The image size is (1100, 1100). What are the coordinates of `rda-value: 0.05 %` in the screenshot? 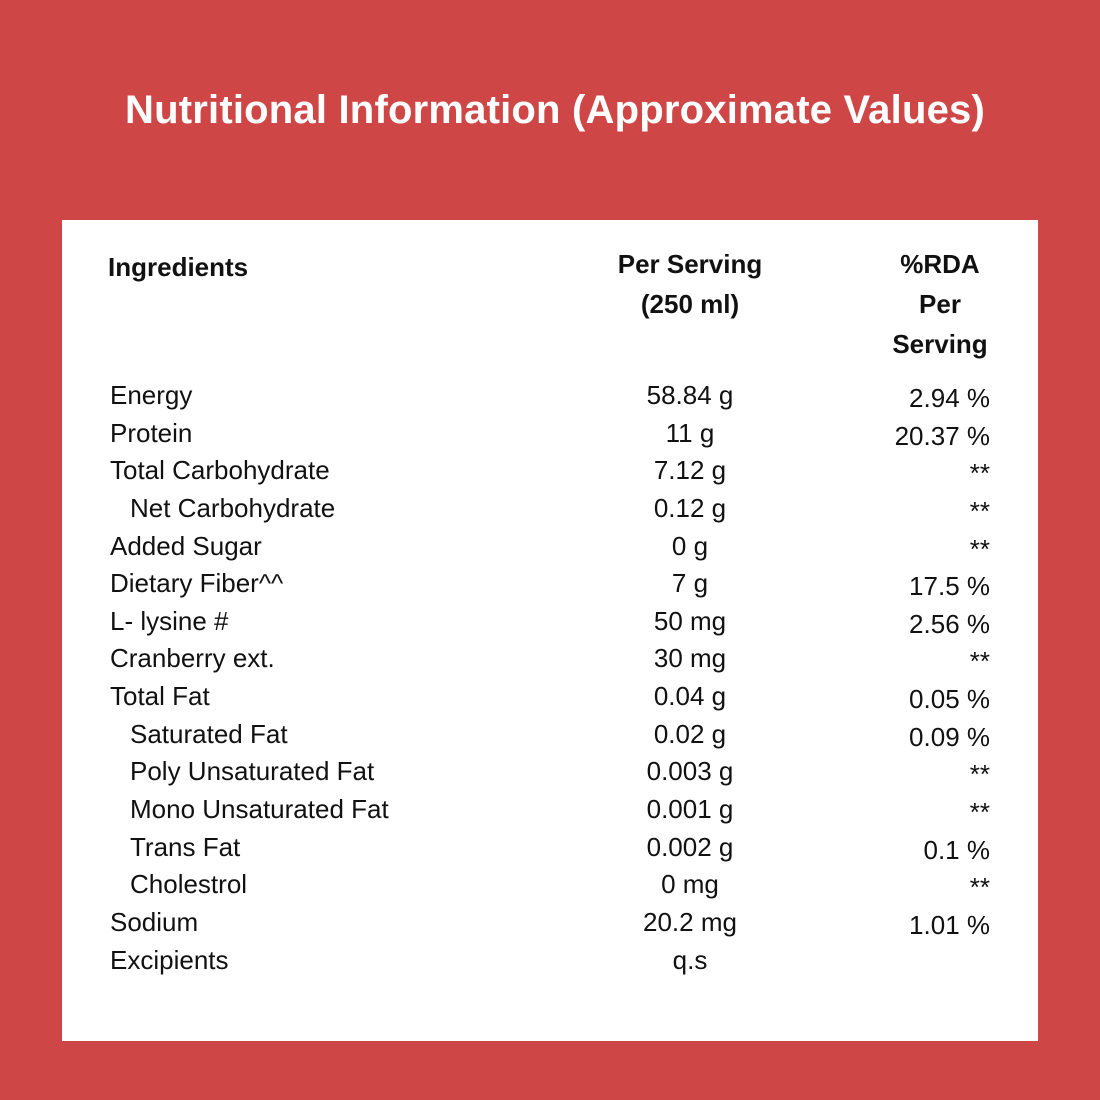 It's located at (949, 699).